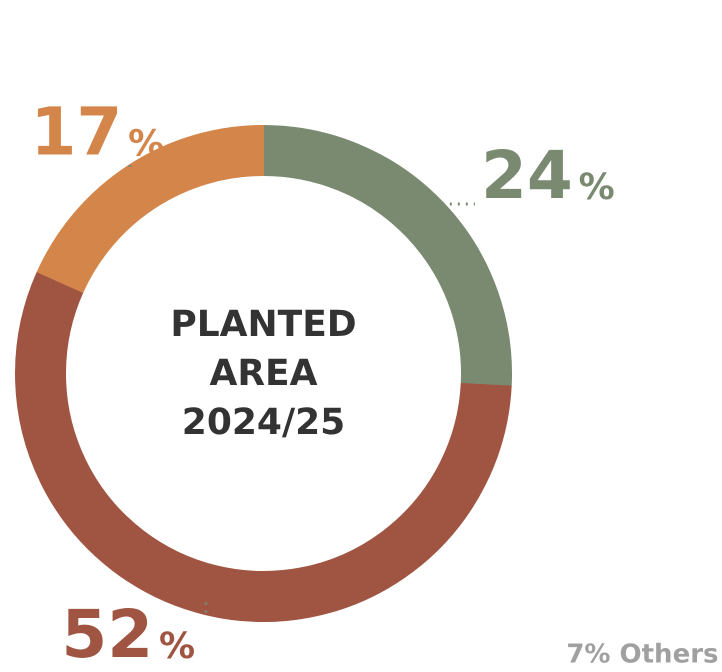 This screenshot has height=672, width=722. What do you see at coordinates (642, 655) in the screenshot?
I see `text: 7% Others` at bounding box center [642, 655].